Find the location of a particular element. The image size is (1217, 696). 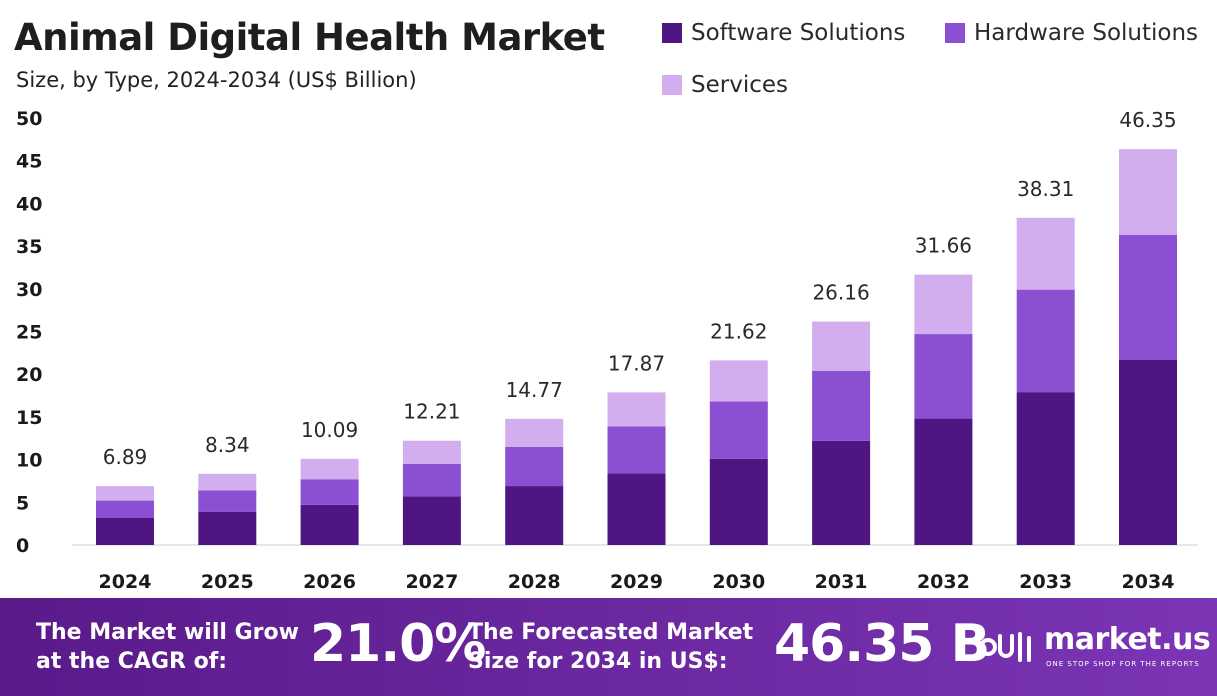

cagr-value: 21.0% is located at coordinates (398, 644).